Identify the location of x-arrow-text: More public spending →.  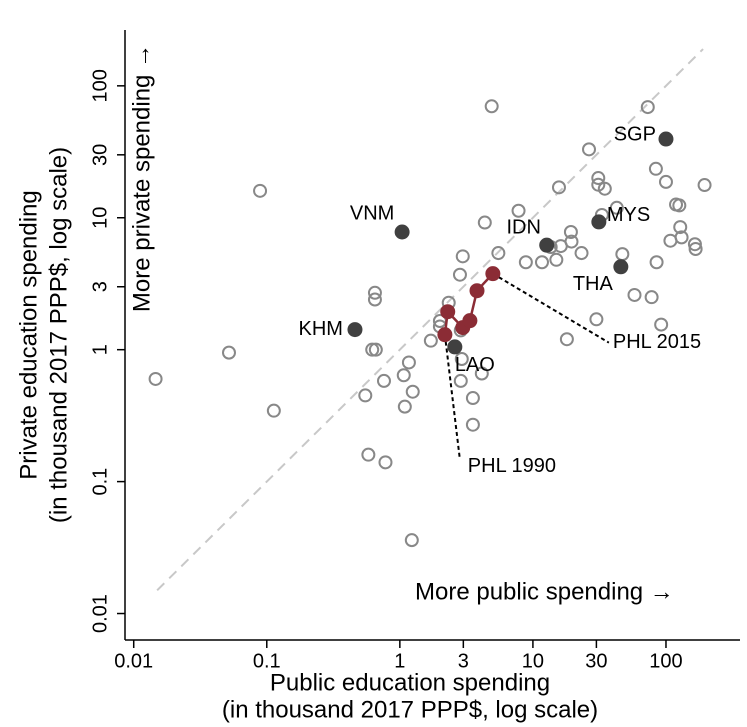
(544, 591).